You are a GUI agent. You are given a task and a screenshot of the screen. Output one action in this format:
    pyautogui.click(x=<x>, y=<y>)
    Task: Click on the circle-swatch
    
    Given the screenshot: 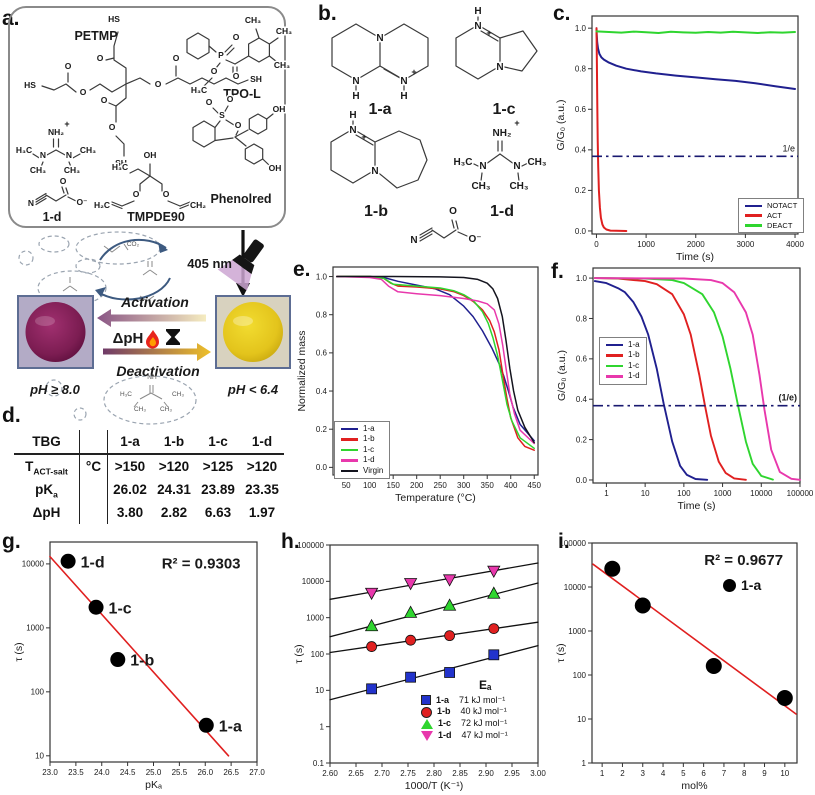 What is the action you would take?
    pyautogui.click(x=426, y=712)
    